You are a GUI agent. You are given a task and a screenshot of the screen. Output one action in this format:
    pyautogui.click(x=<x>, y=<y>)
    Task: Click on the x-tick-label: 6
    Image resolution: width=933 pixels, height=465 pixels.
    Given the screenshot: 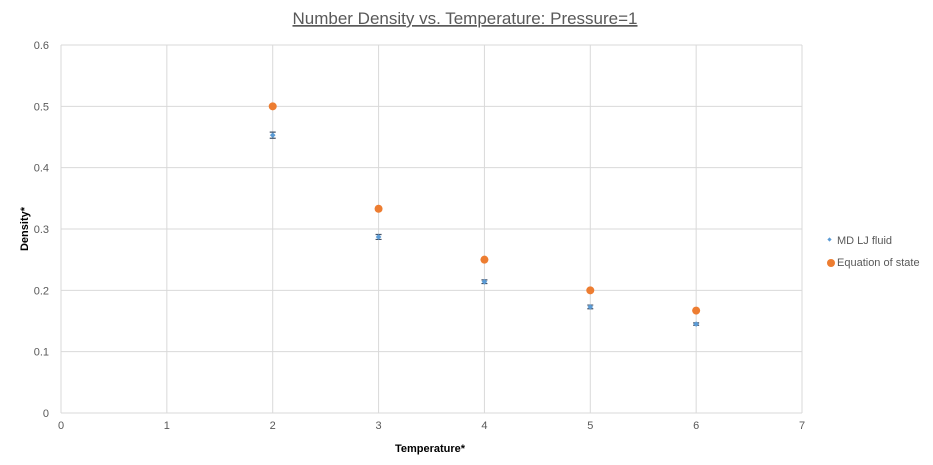 What is the action you would take?
    pyautogui.click(x=696, y=426)
    